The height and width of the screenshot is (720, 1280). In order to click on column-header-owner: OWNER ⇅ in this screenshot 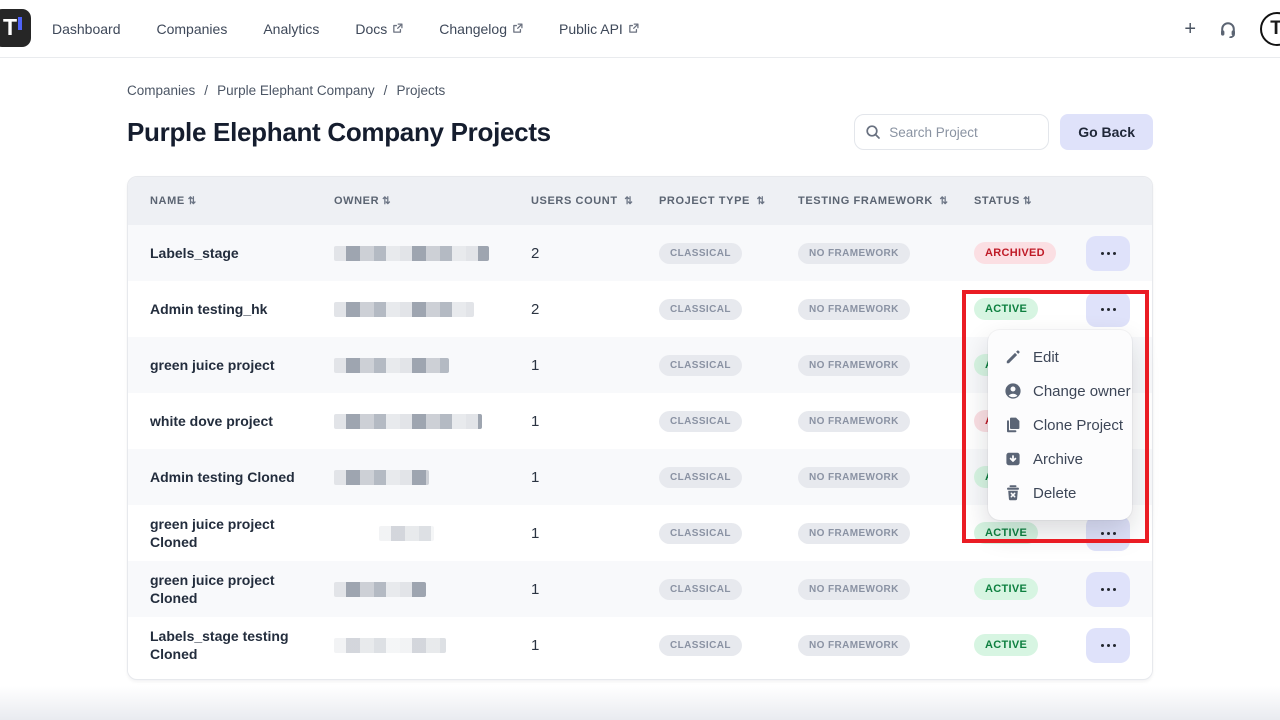, I will do `click(432, 201)`.